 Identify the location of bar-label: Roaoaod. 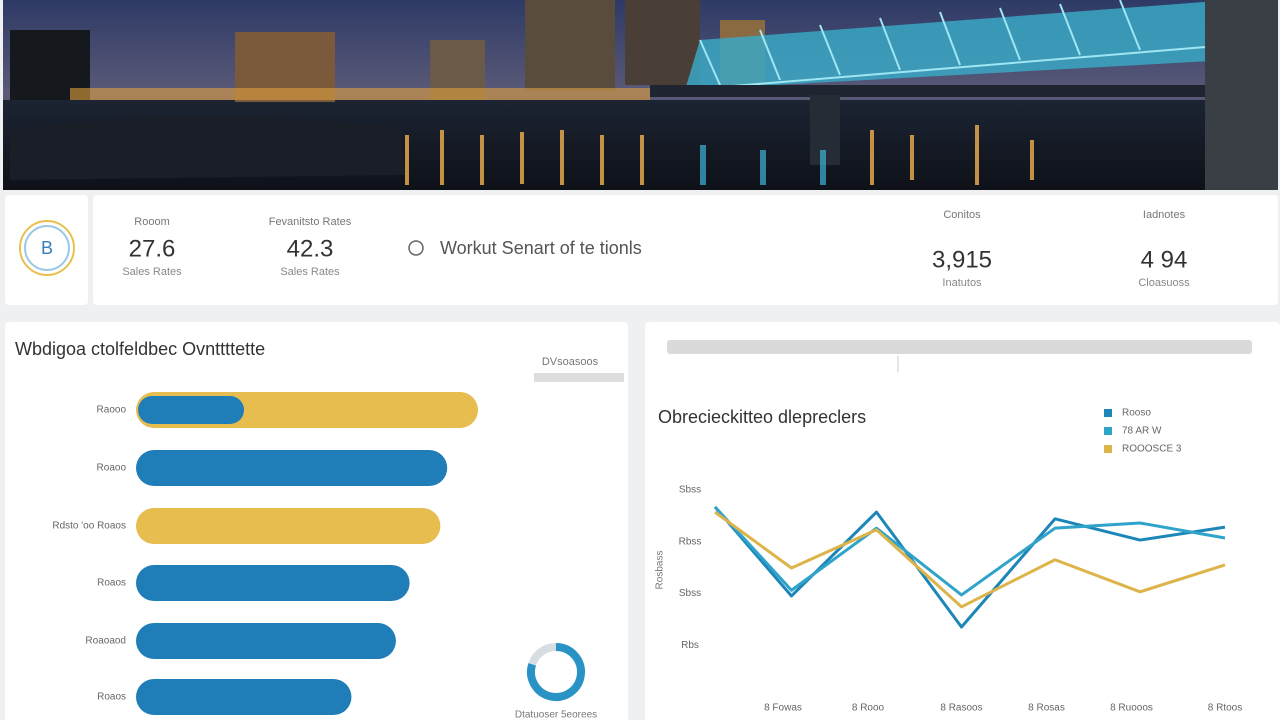
(105, 641).